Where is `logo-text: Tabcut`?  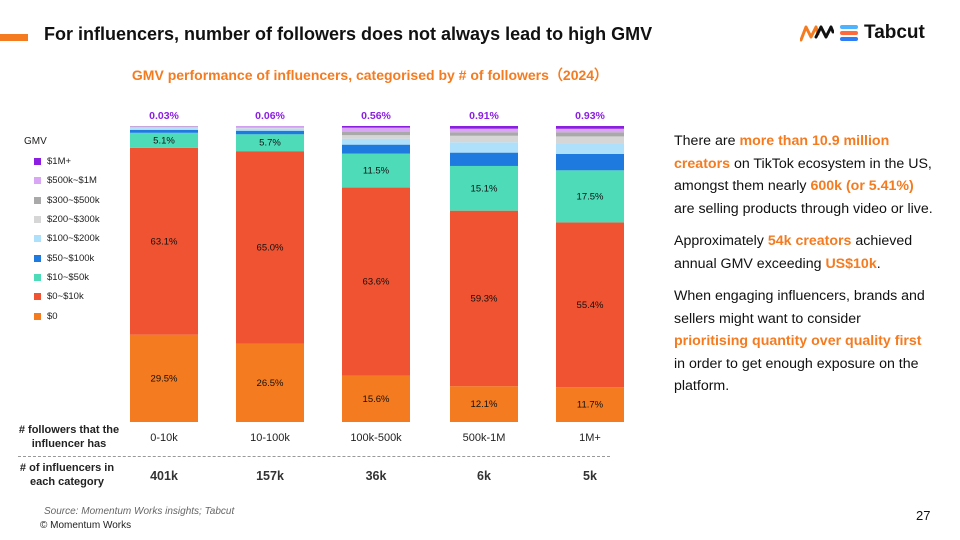
logo-text: Tabcut is located at coordinates (894, 32).